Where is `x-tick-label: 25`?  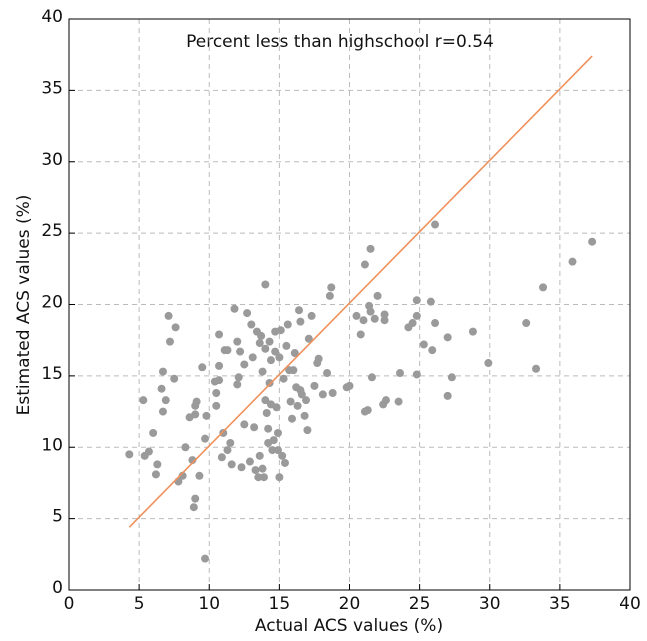
x-tick-label: 25 is located at coordinates (420, 604).